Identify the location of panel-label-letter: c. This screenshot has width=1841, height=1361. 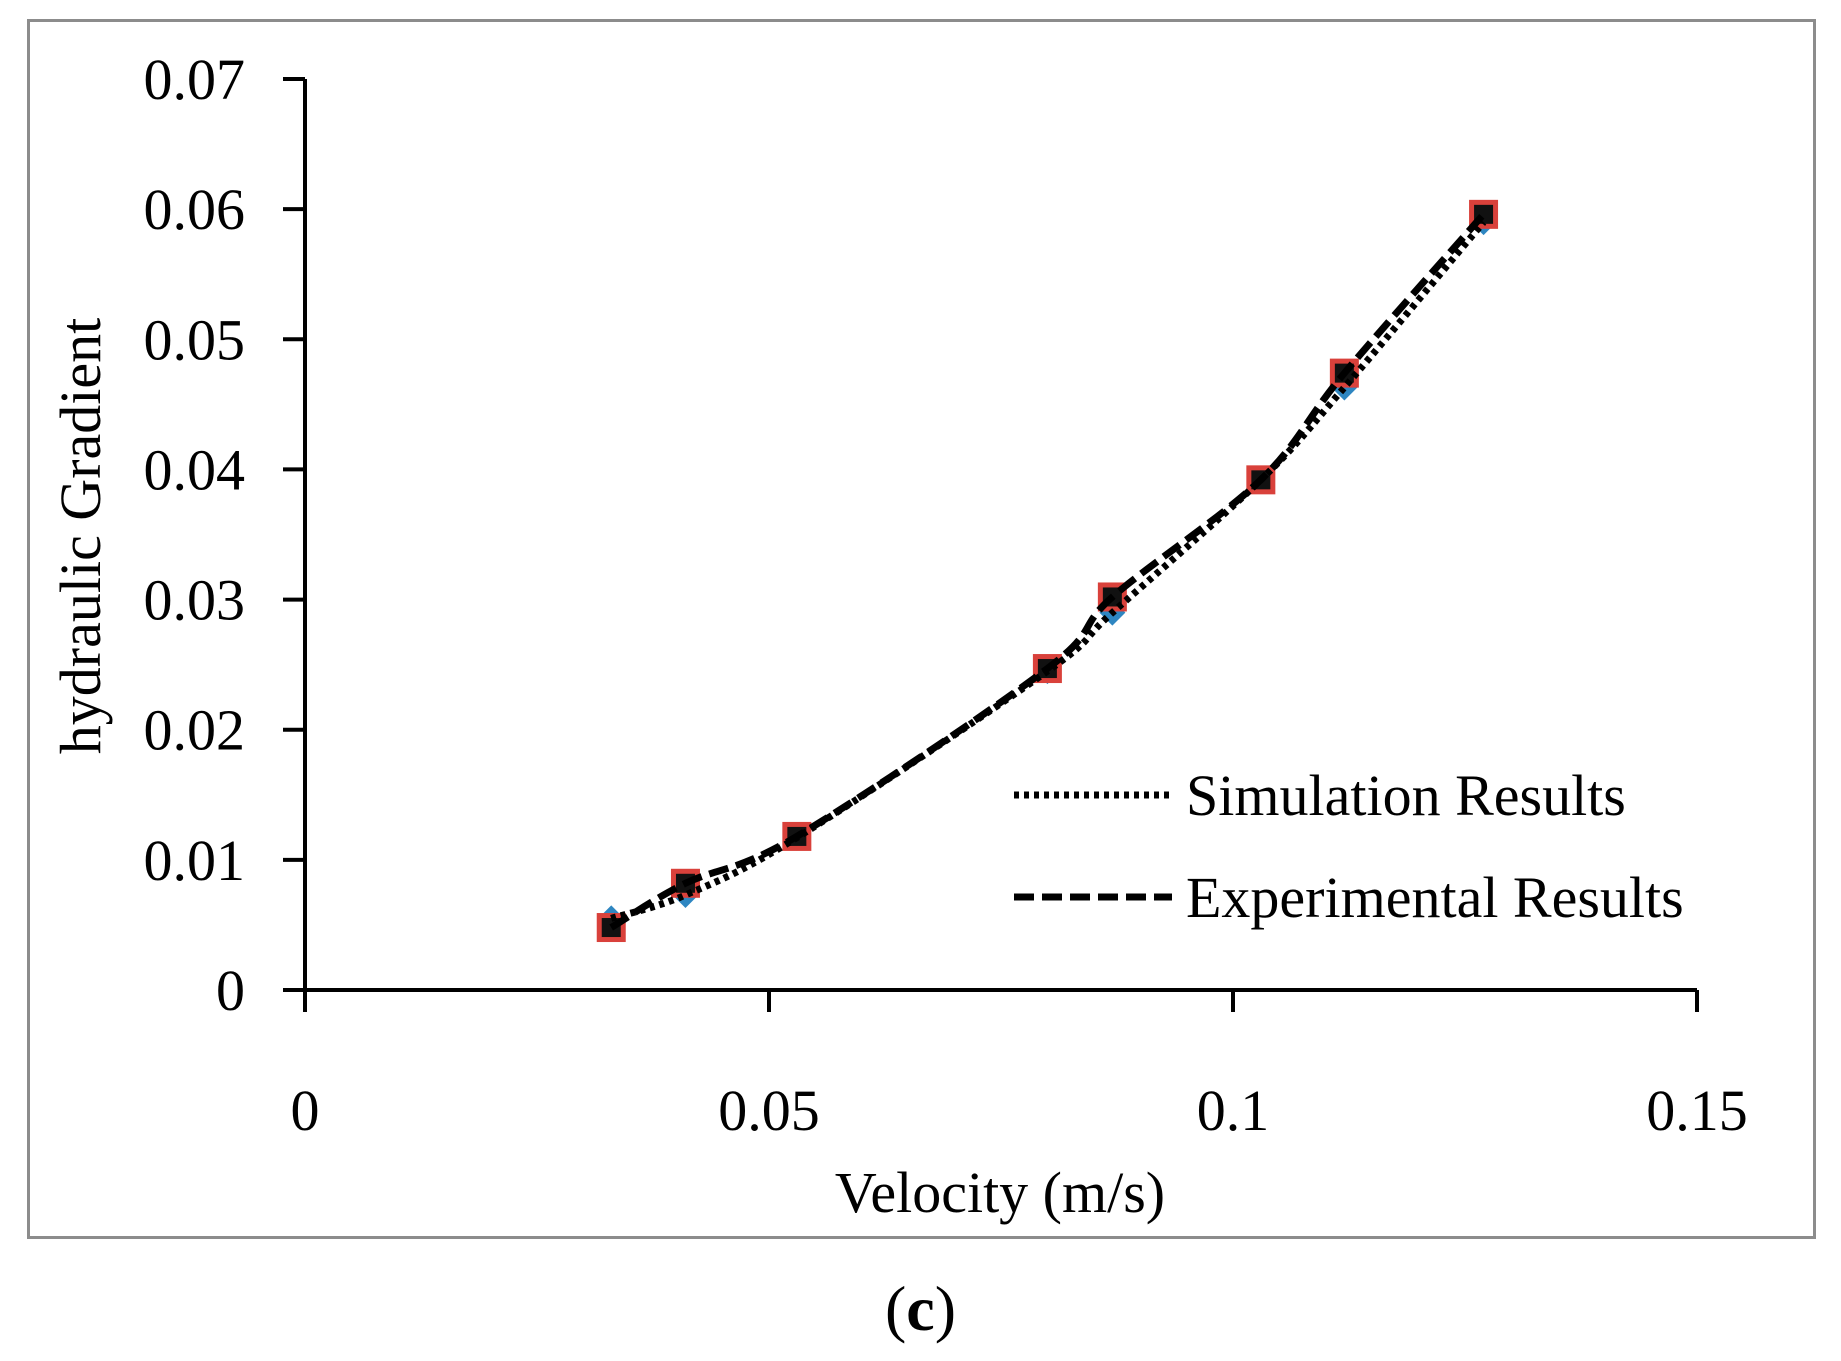
(920, 1308).